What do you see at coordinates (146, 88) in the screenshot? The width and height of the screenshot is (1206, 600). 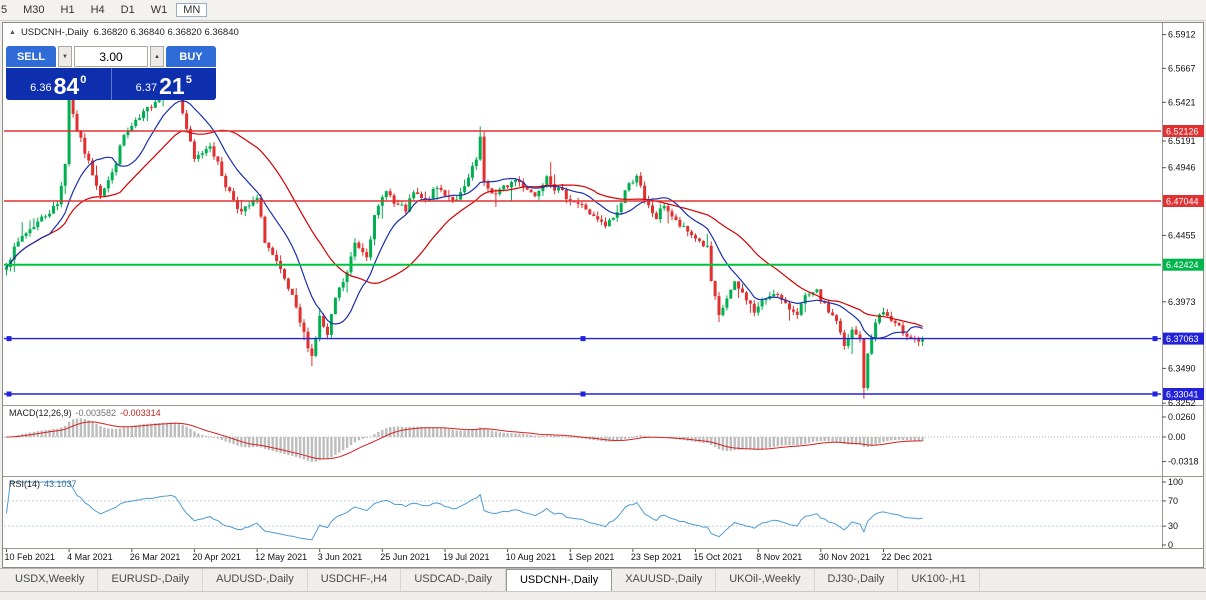 I see `ask-price-prefix: 6.37` at bounding box center [146, 88].